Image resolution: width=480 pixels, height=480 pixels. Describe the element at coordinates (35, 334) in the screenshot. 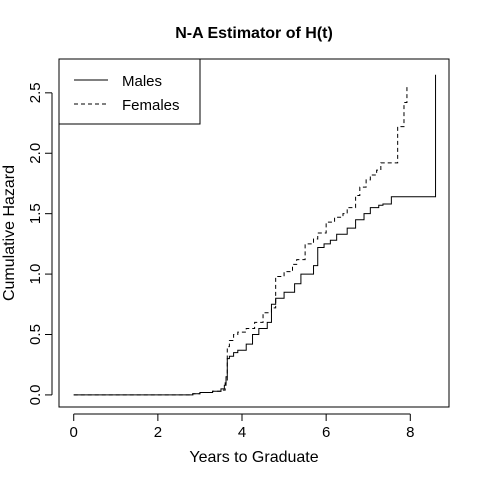

I see `y-tick-label: 0.5` at that location.